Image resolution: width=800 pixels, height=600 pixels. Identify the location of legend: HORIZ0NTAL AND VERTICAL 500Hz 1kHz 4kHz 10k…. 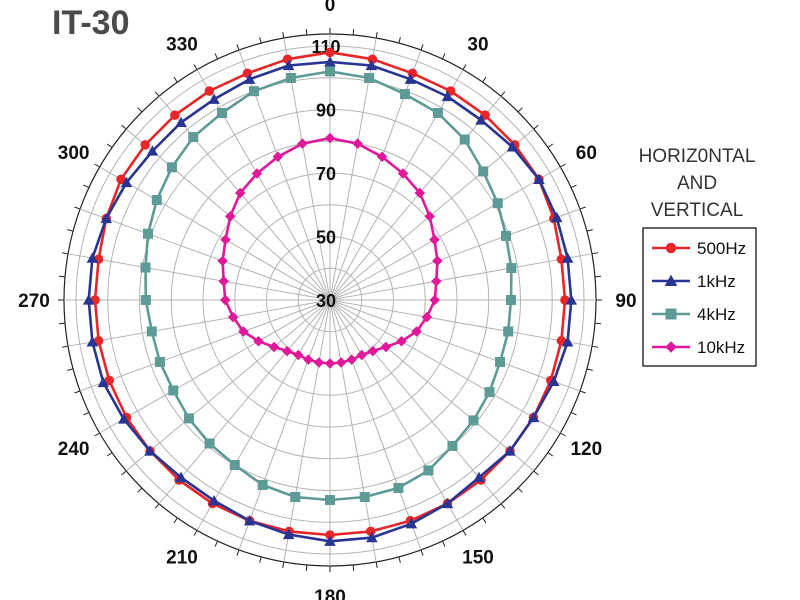
(698, 256).